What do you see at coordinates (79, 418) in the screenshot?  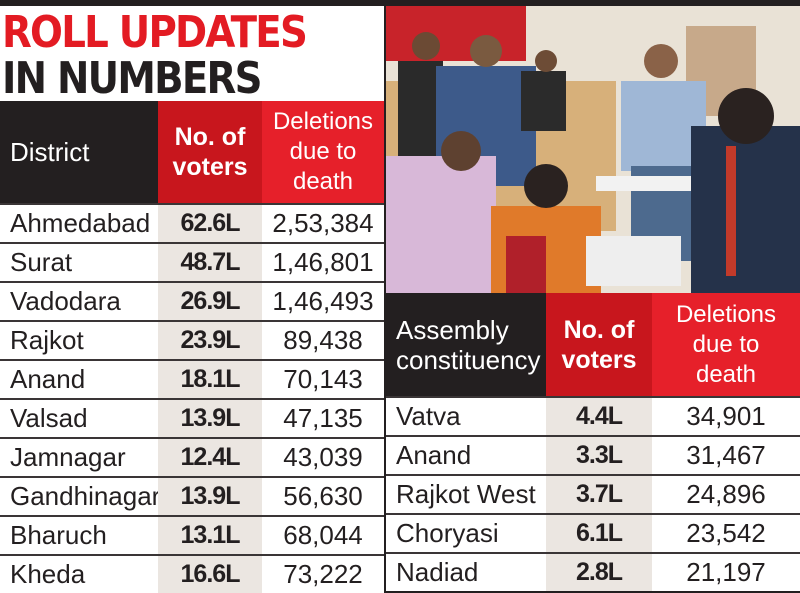 I see `district-name: Valsad` at bounding box center [79, 418].